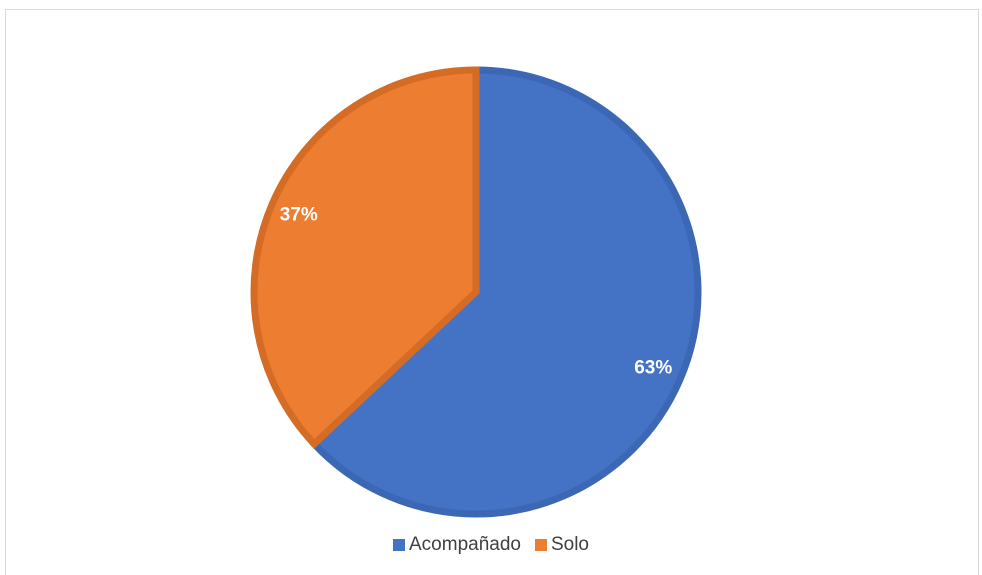  I want to click on legend-label-acompanado: Acompañado, so click(465, 544).